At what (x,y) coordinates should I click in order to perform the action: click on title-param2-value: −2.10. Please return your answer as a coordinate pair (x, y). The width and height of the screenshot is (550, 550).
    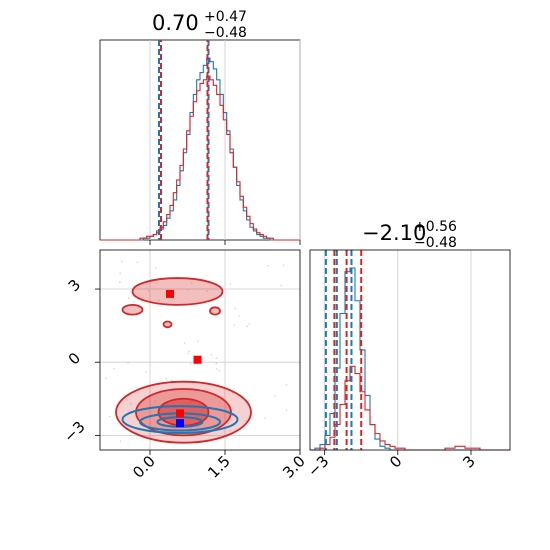
    Looking at the image, I should click on (394, 233).